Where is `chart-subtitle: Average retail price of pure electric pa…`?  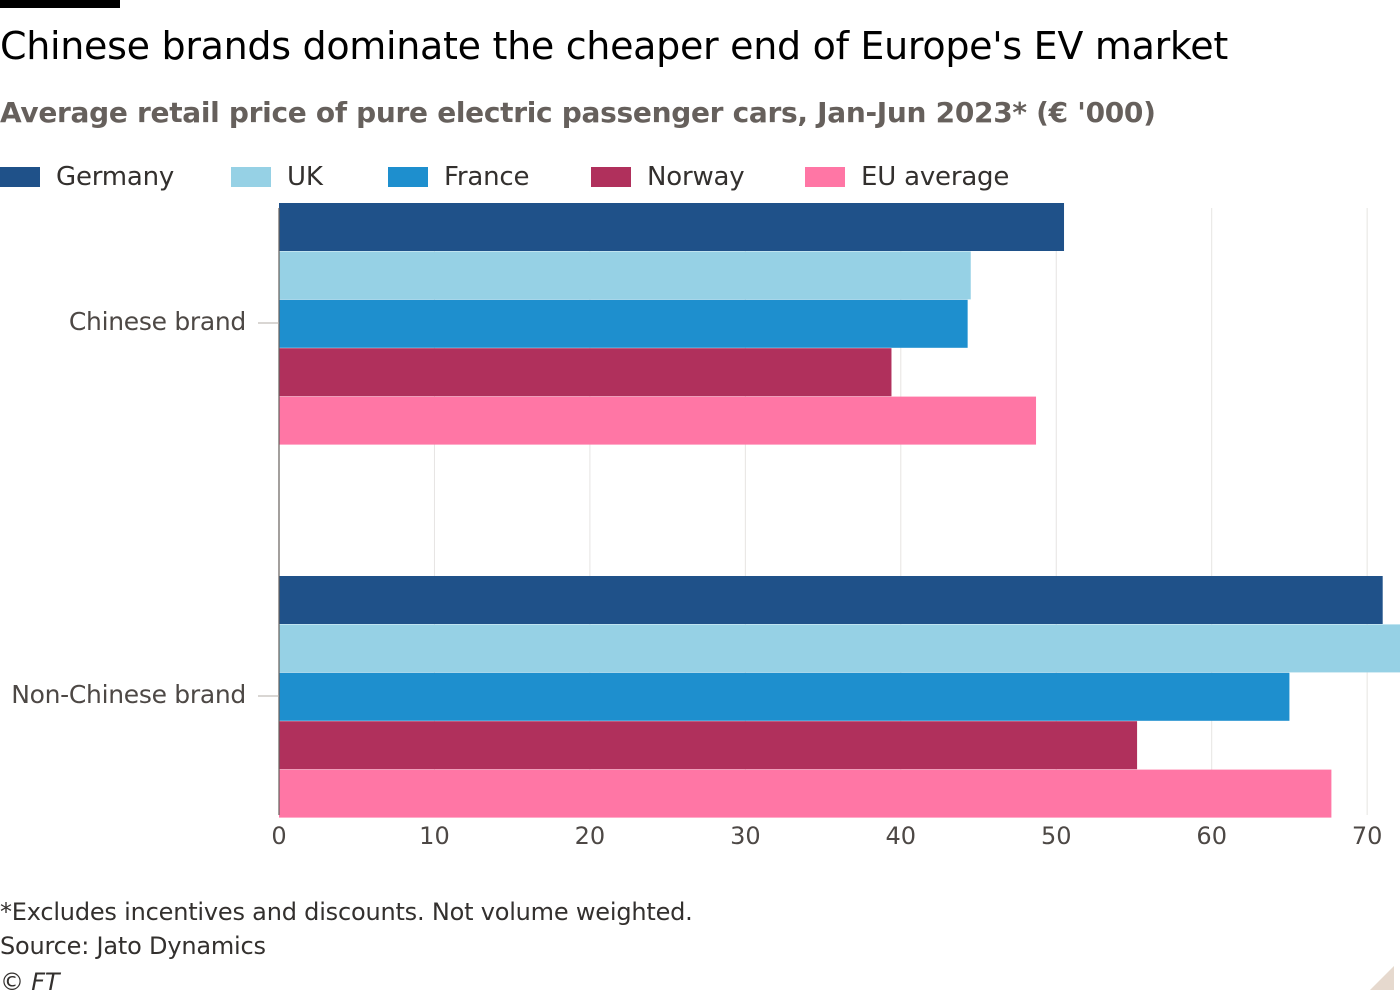
chart-subtitle: Average retail price of pure electric pa… is located at coordinates (578, 112).